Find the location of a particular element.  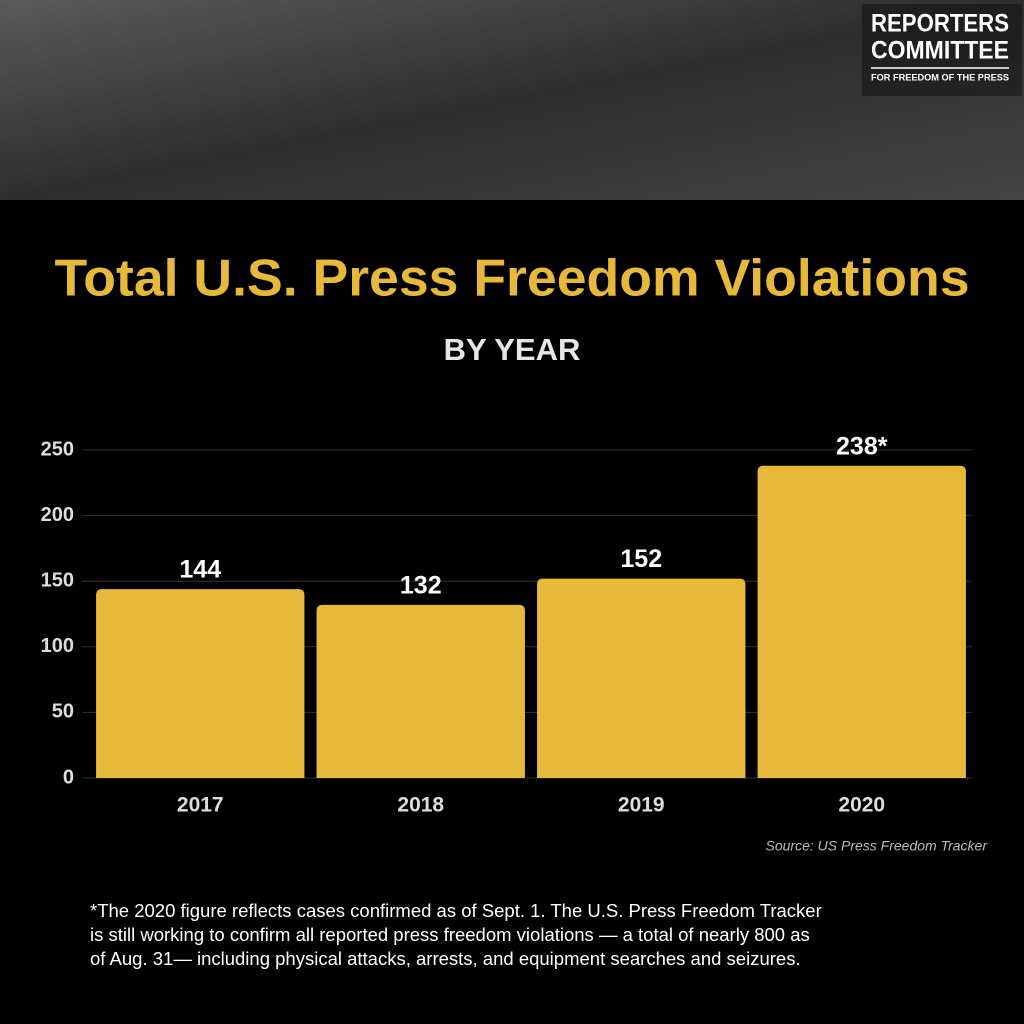

value-label: 152 is located at coordinates (641, 559).